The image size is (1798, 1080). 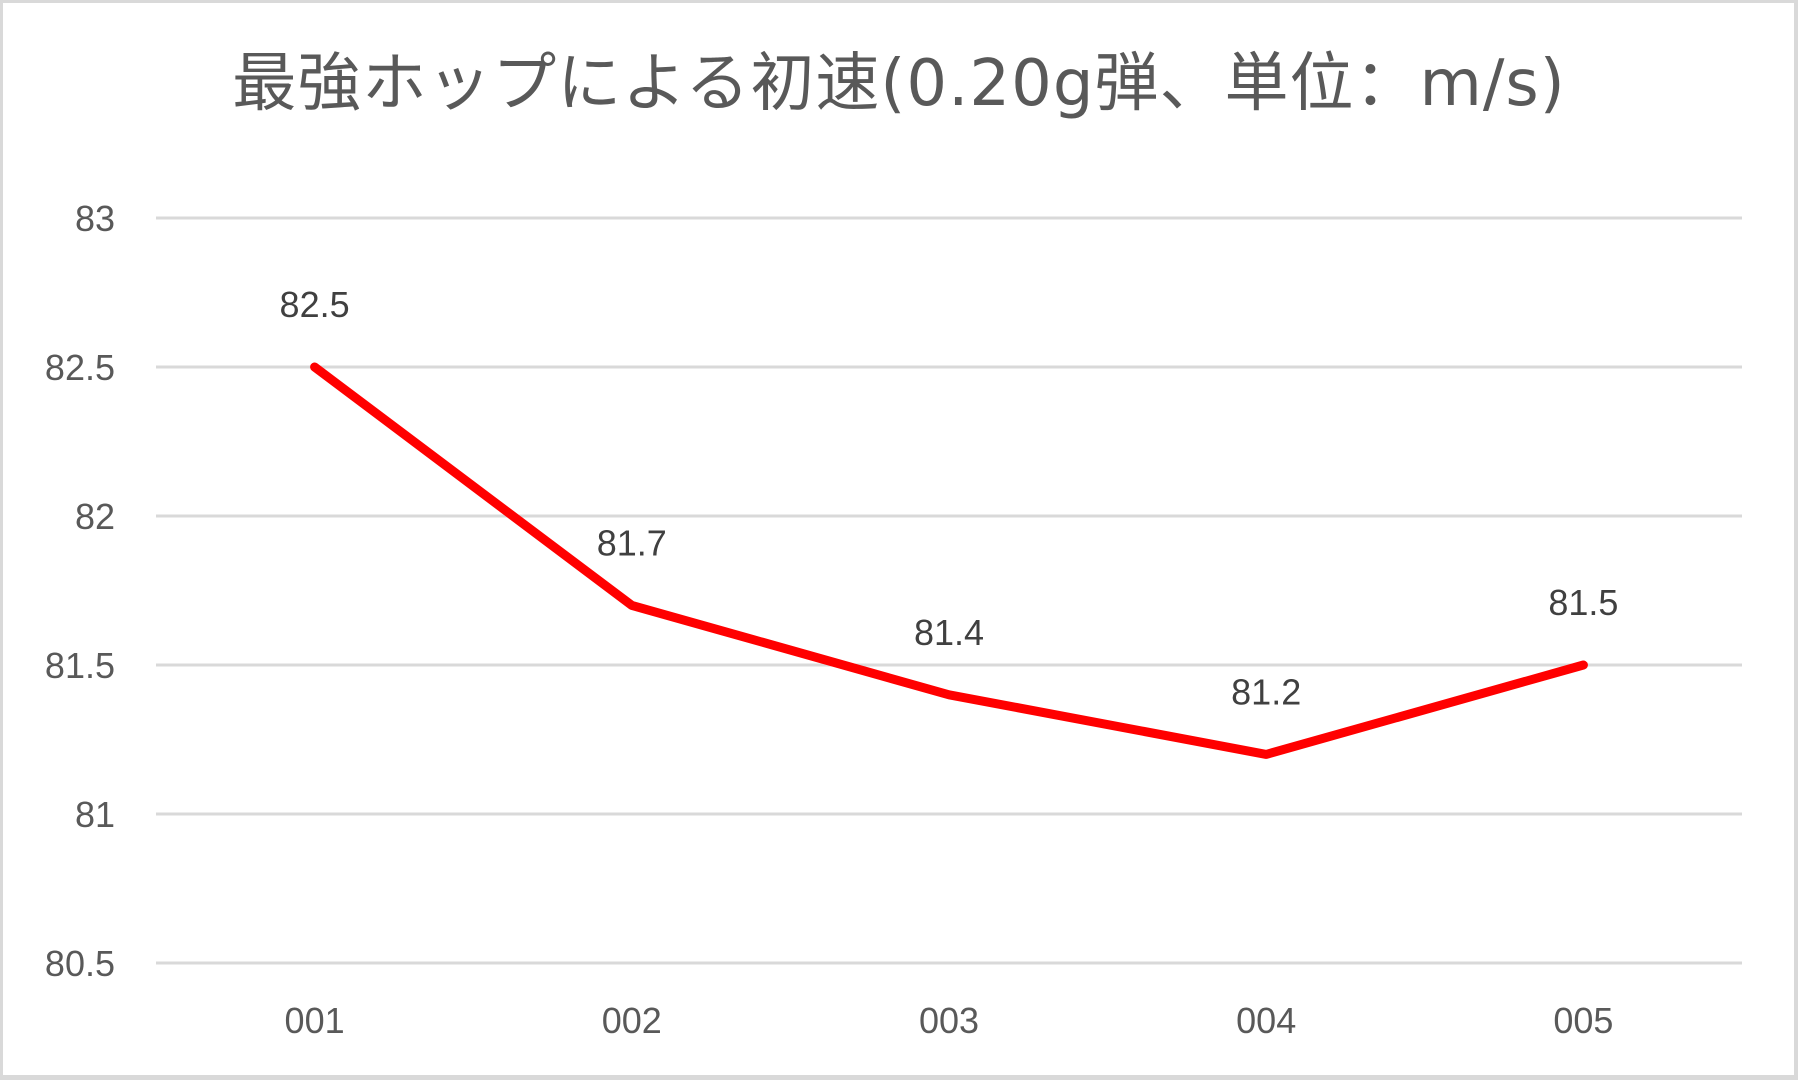 I want to click on data-label: 82.5, so click(x=315, y=304).